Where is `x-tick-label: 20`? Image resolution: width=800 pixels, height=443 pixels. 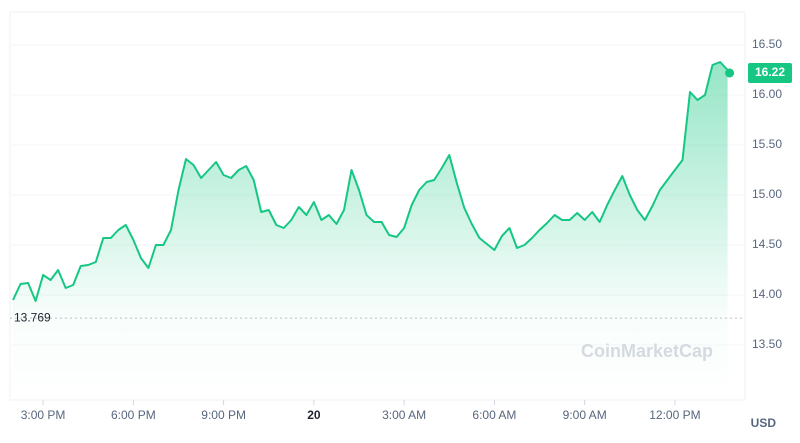
x-tick-label: 20 is located at coordinates (314, 415).